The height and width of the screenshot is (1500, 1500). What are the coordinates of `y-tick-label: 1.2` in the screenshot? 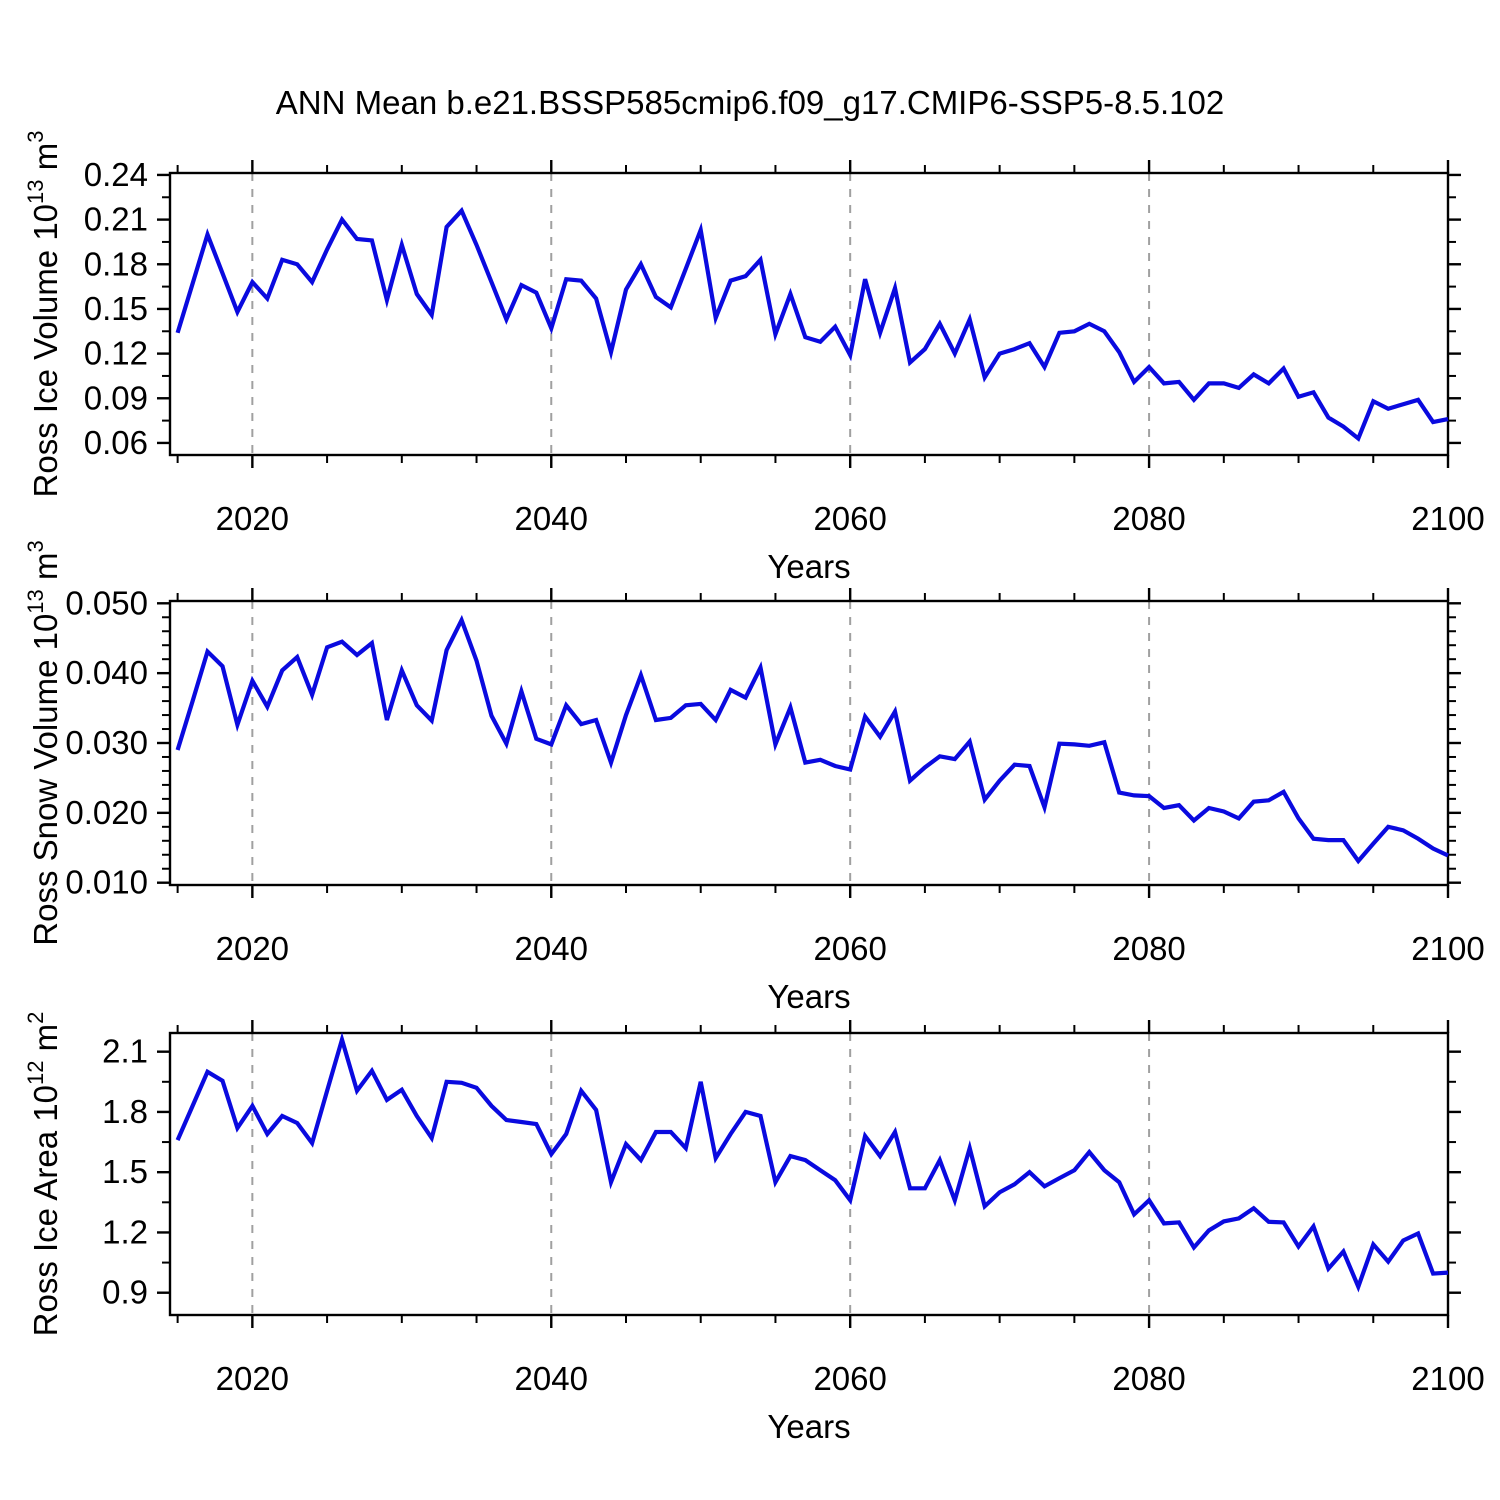 It's located at (125, 1231).